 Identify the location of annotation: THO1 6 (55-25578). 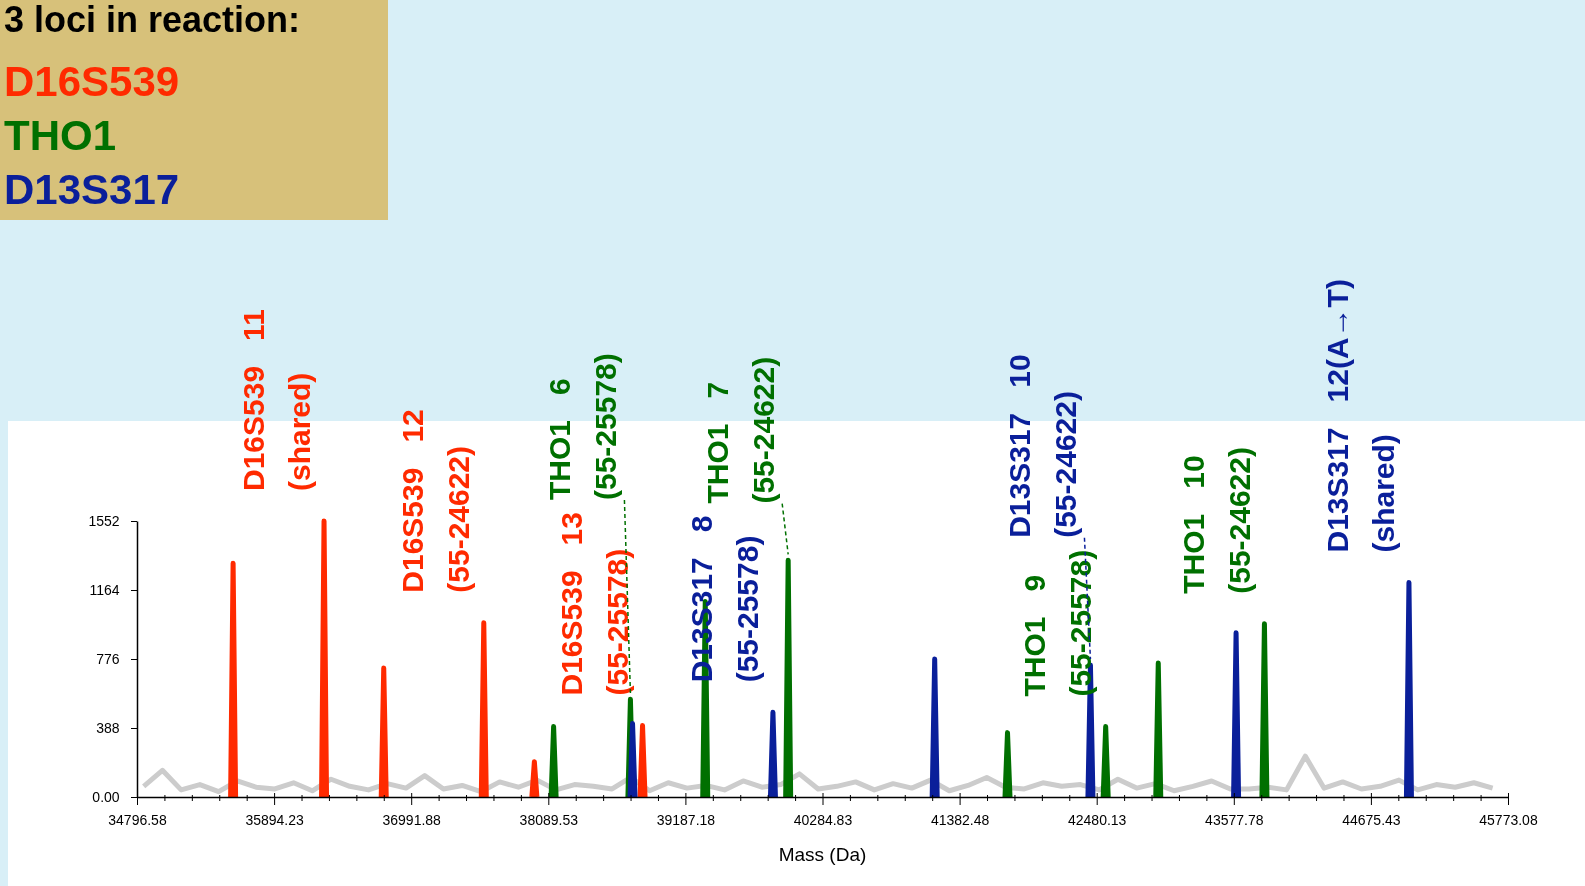
(582, 427).